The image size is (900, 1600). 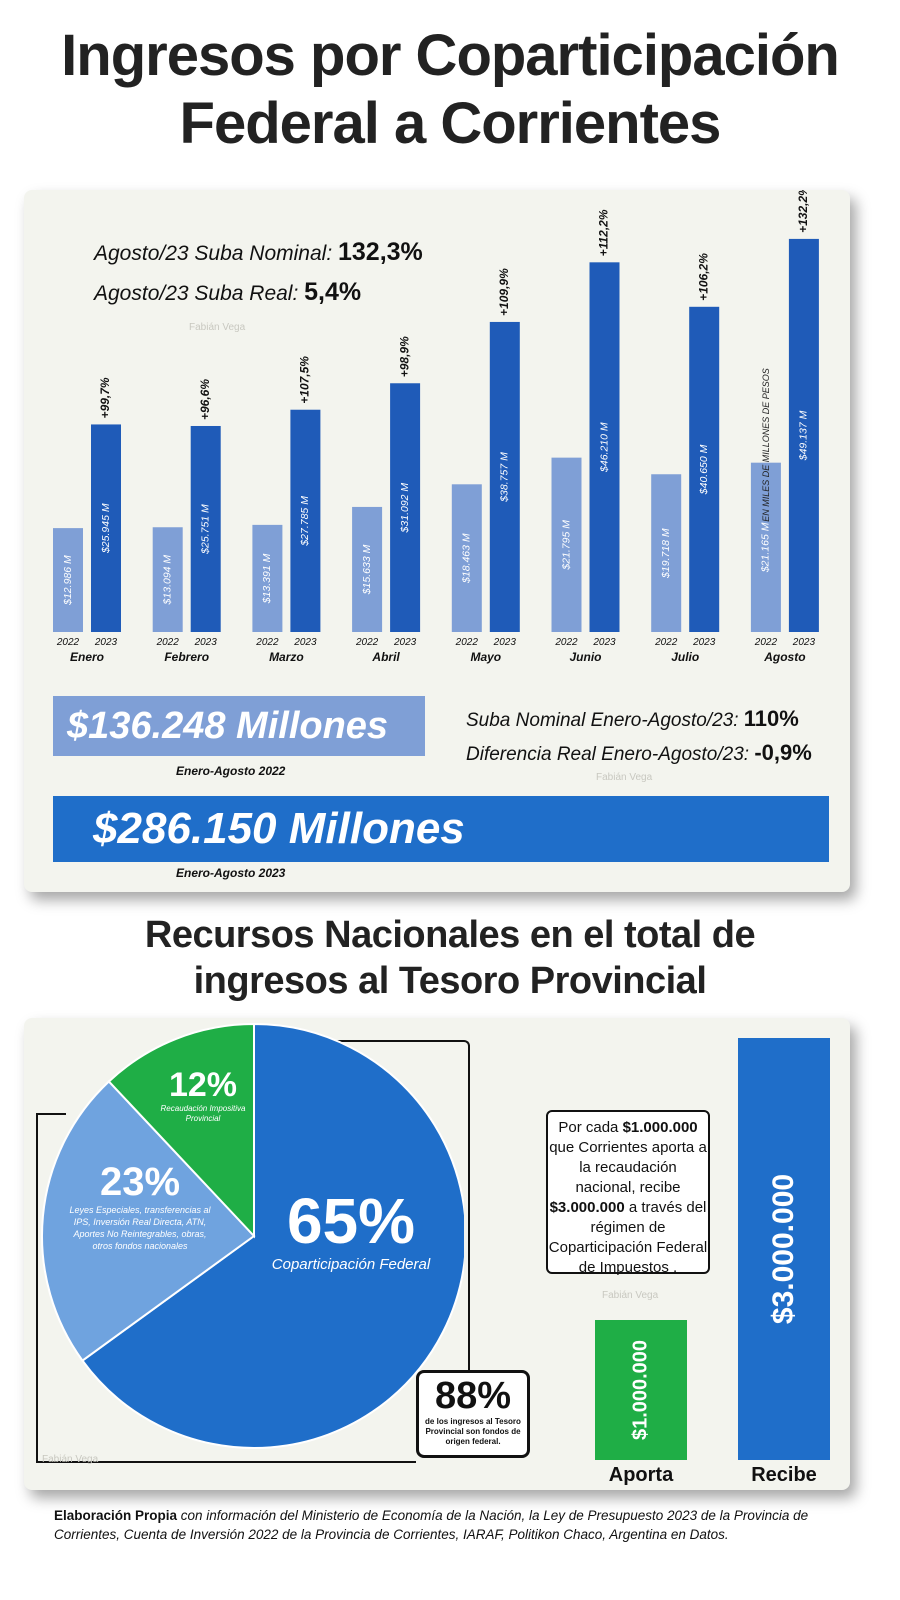 I want to click on pie-text-65: Coparticipación Federal, so click(x=351, y=1264).